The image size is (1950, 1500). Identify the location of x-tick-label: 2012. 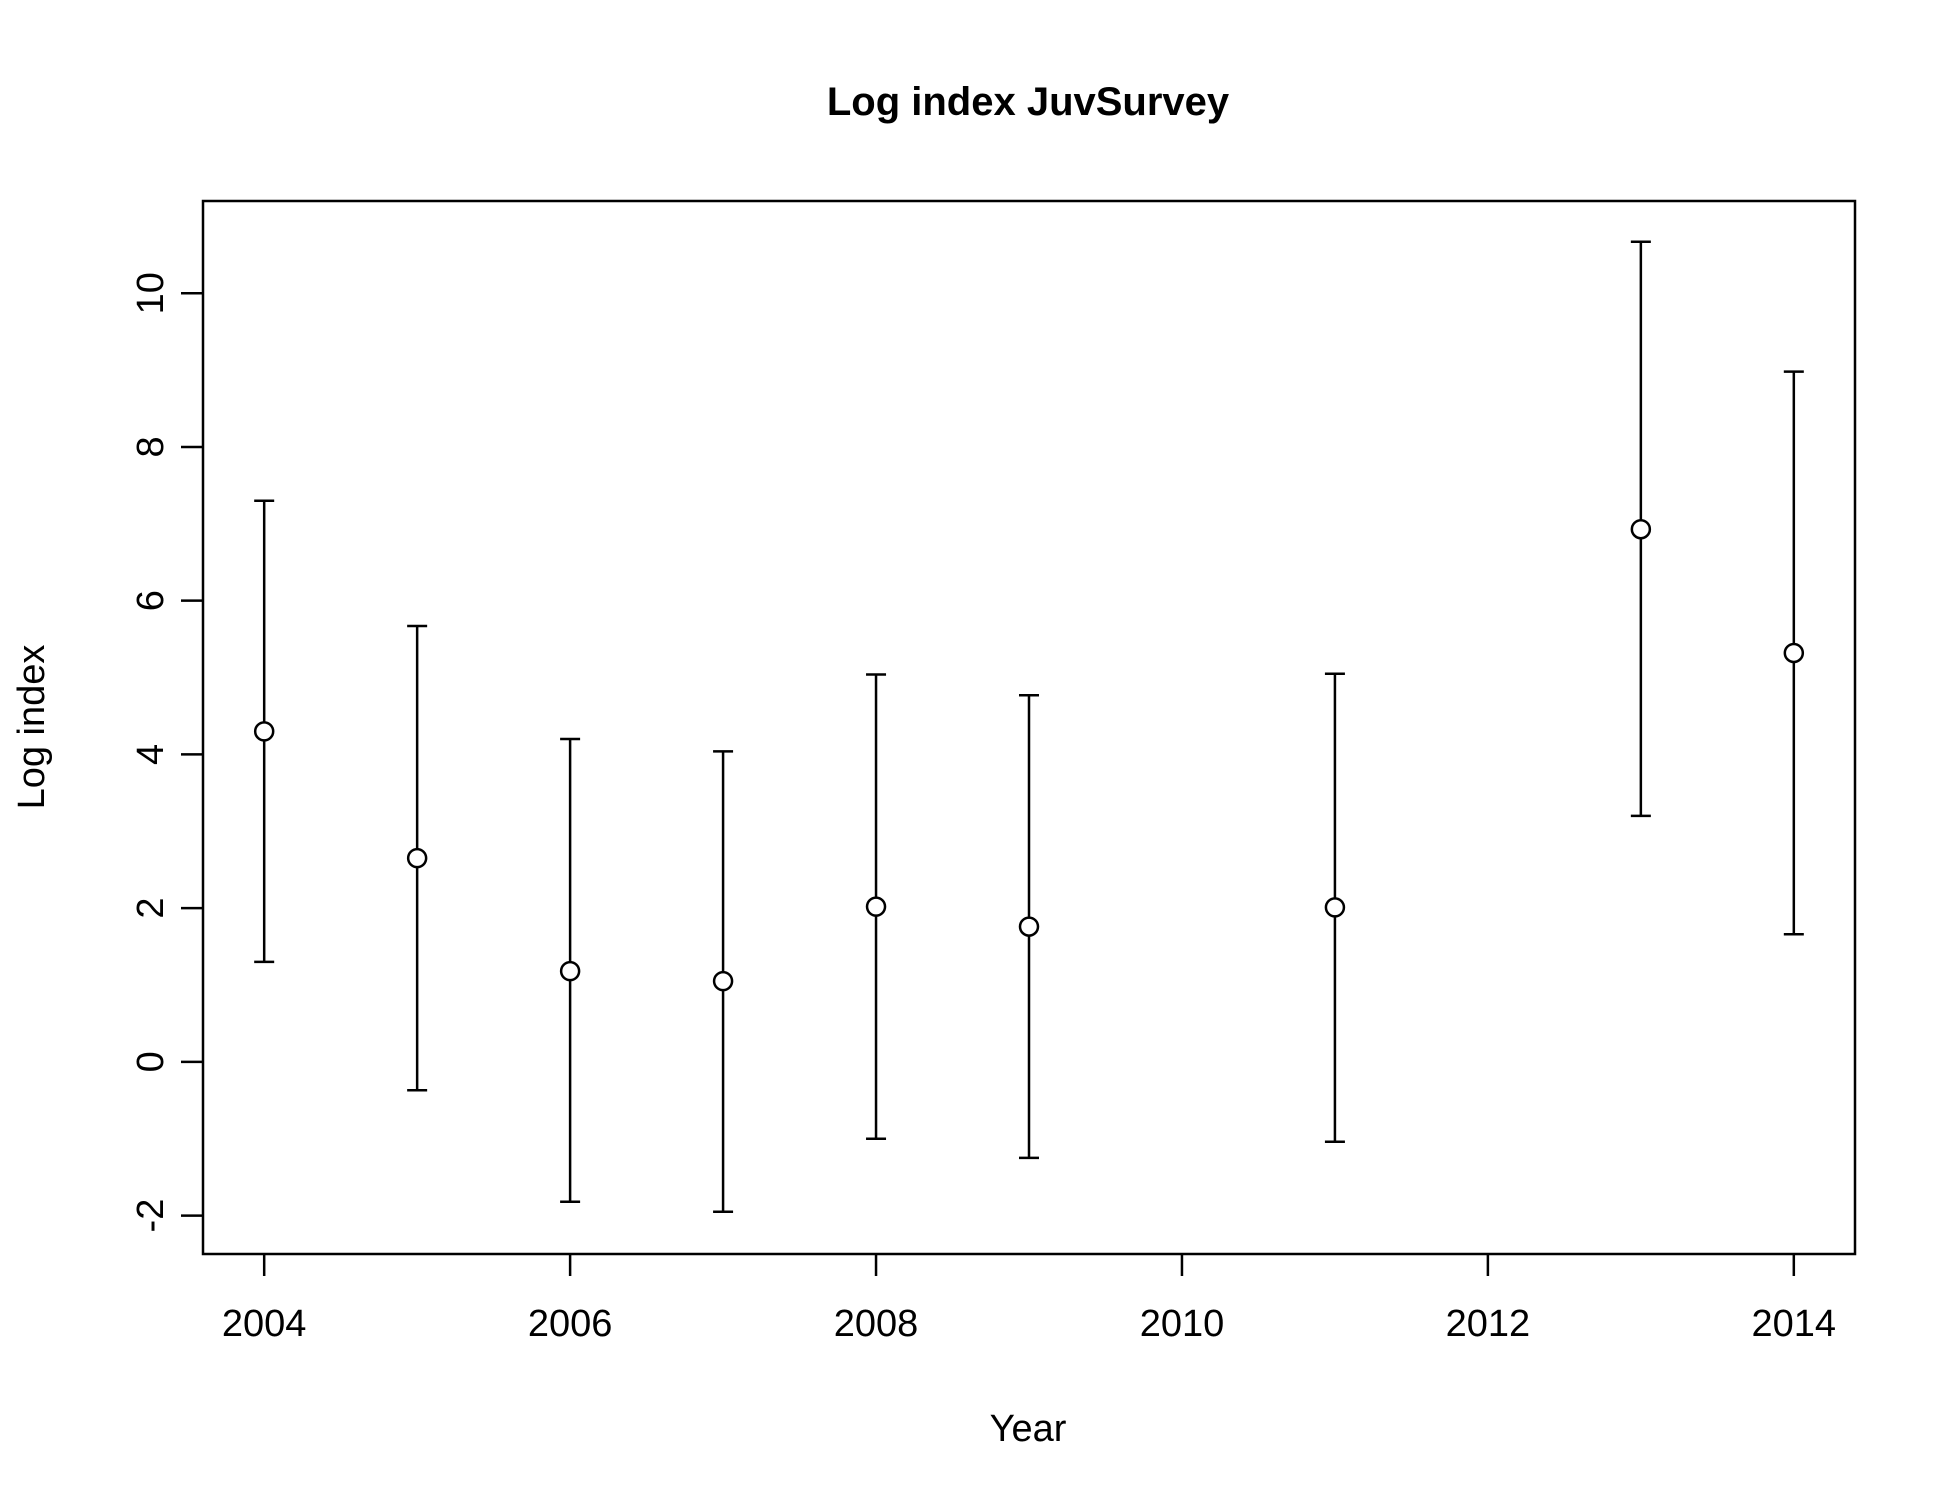
(1488, 1324).